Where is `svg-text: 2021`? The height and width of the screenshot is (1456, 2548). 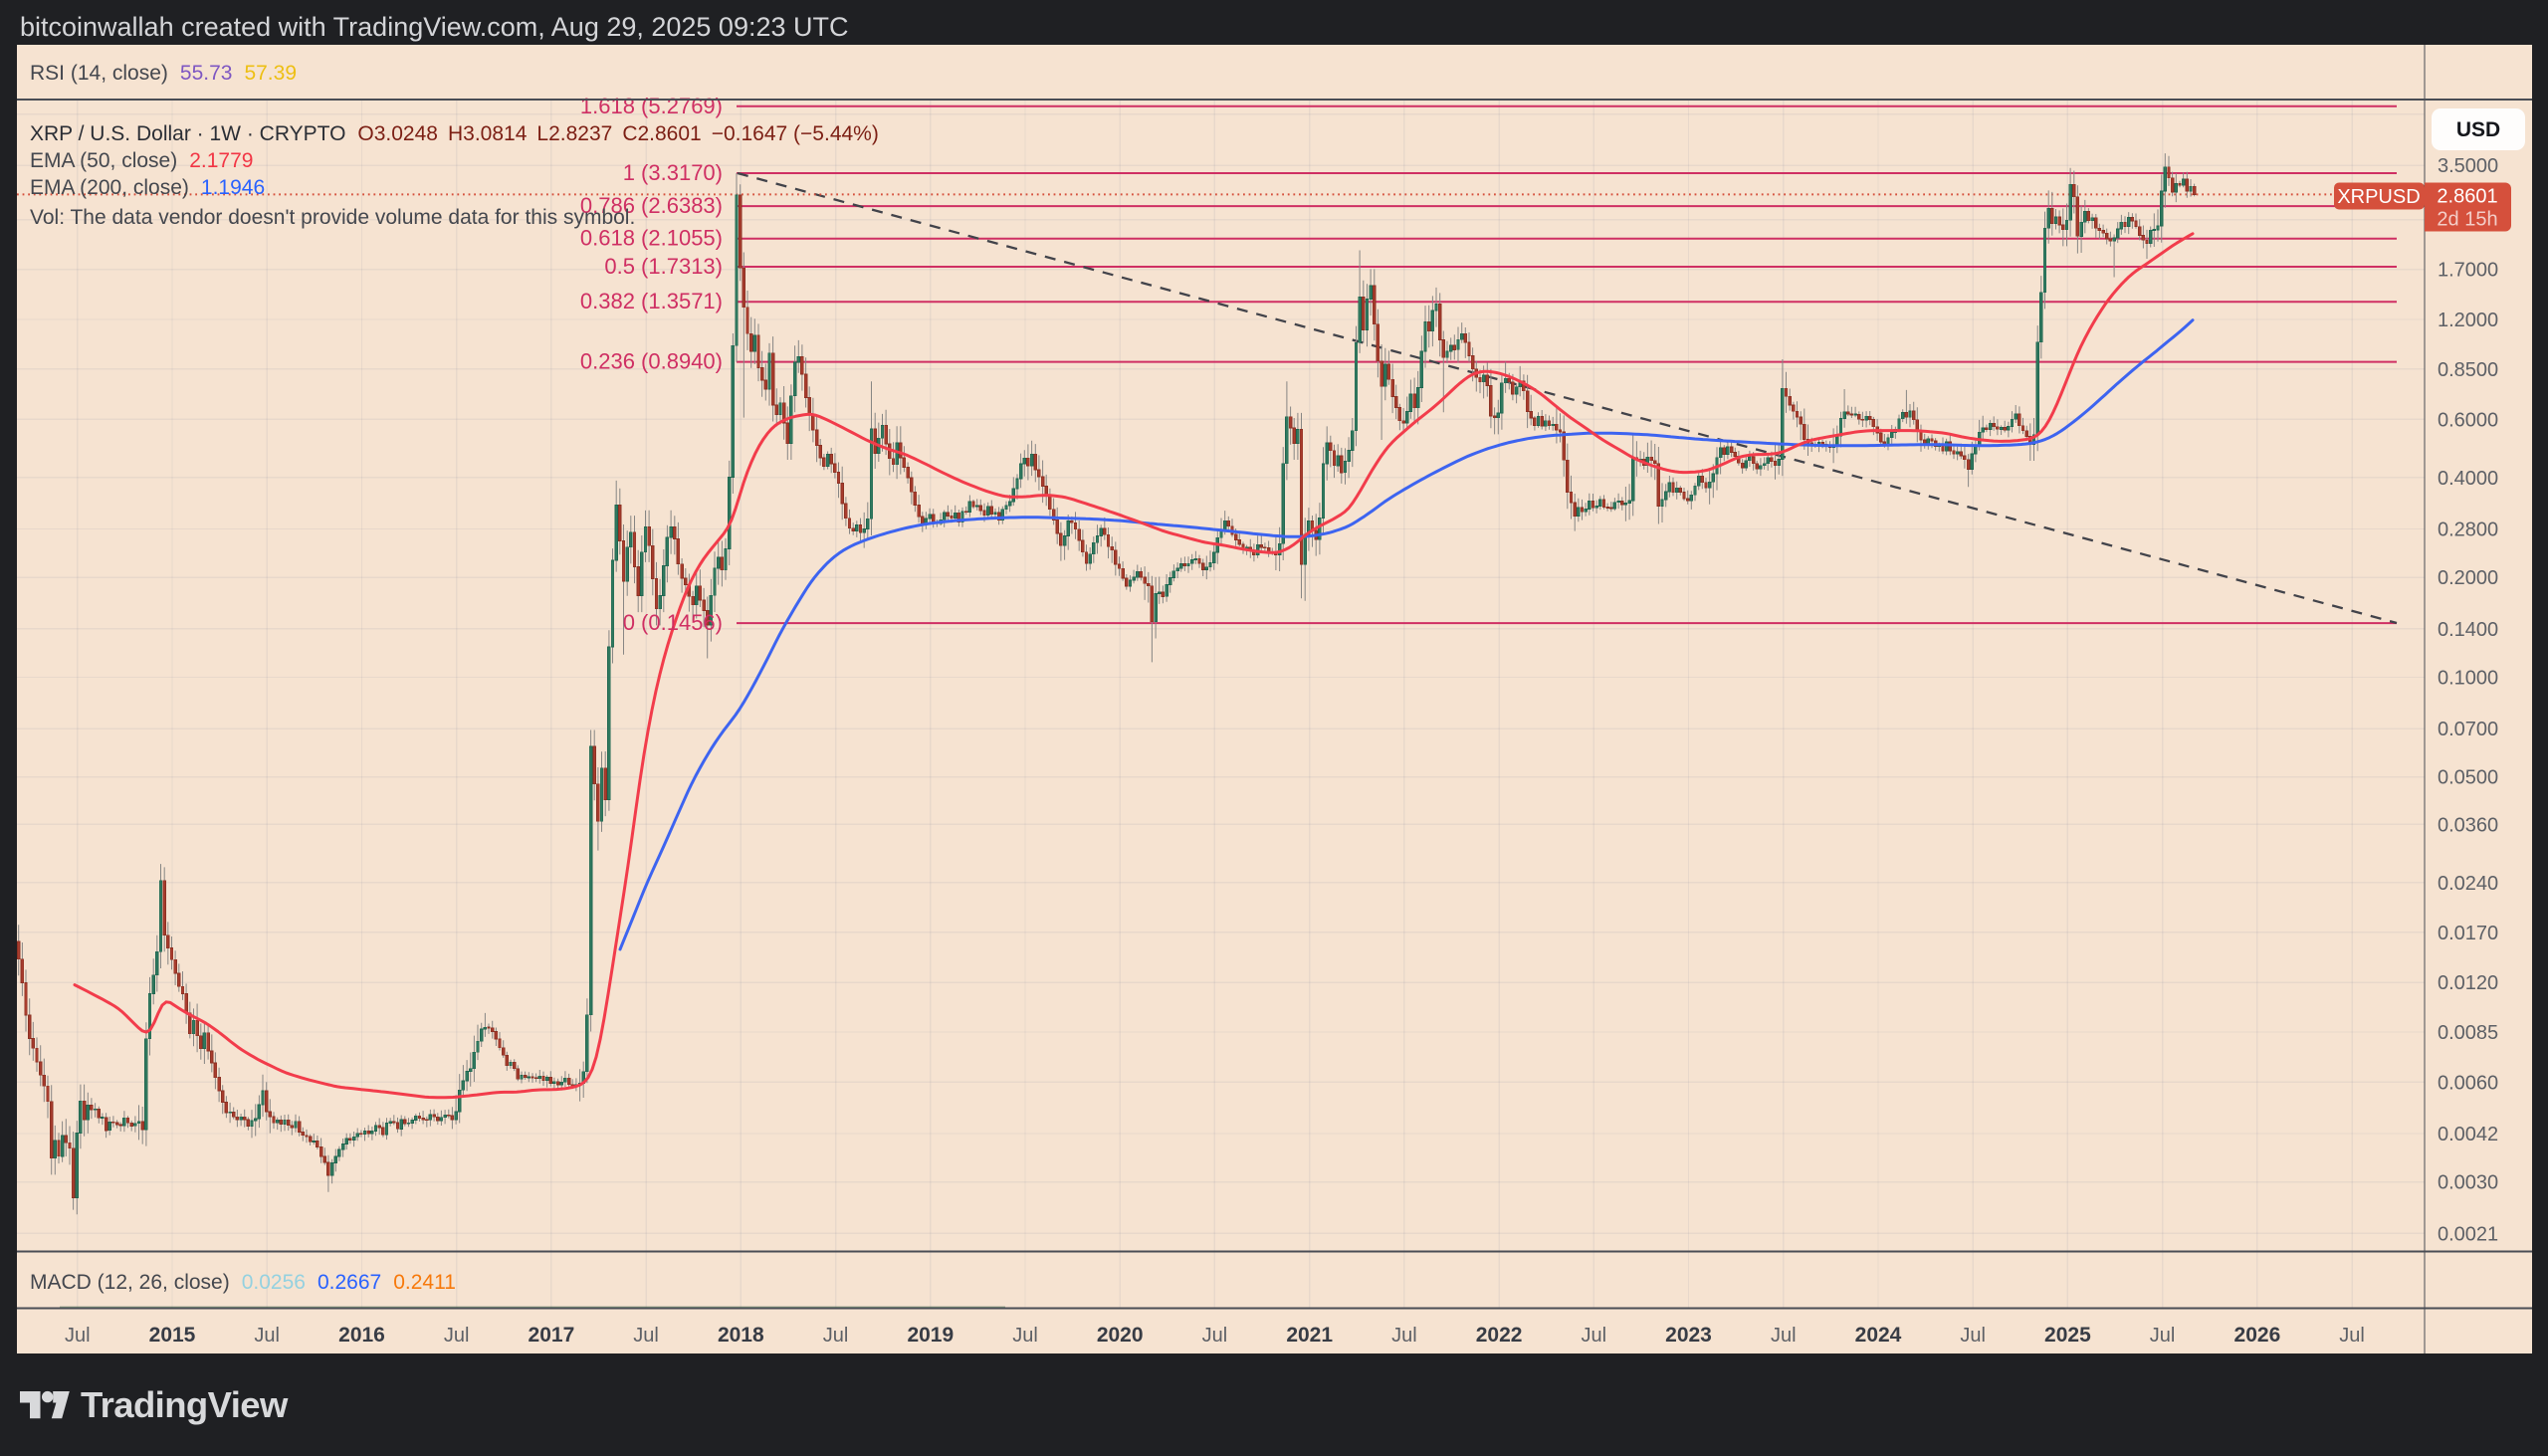
svg-text: 2021 is located at coordinates (1309, 1335).